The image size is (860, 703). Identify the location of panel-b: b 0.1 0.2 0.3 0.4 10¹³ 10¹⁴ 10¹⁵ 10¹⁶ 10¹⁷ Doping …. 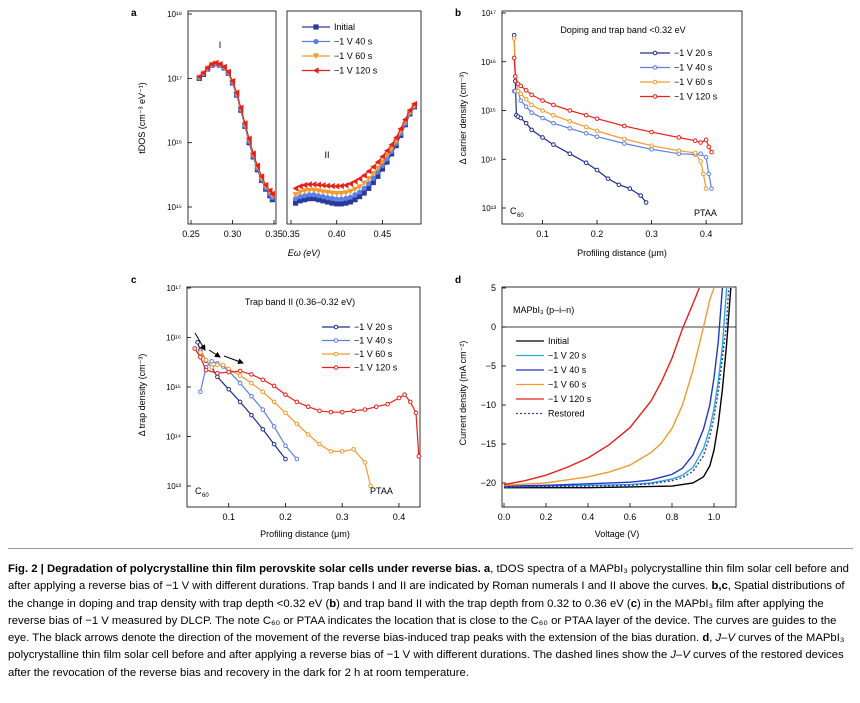
(599, 133).